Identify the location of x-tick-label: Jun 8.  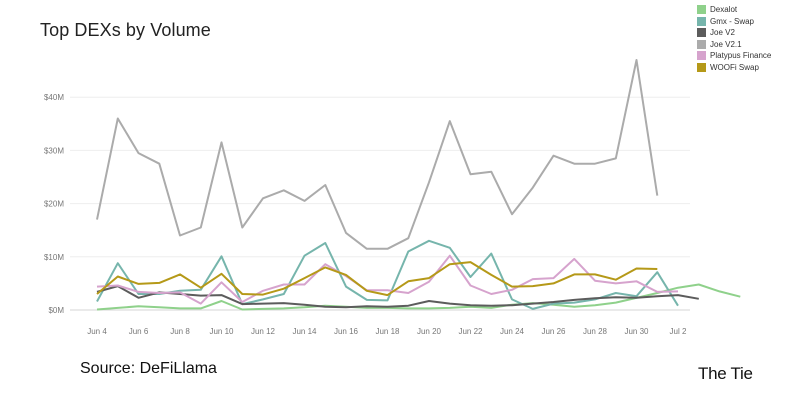
(180, 331).